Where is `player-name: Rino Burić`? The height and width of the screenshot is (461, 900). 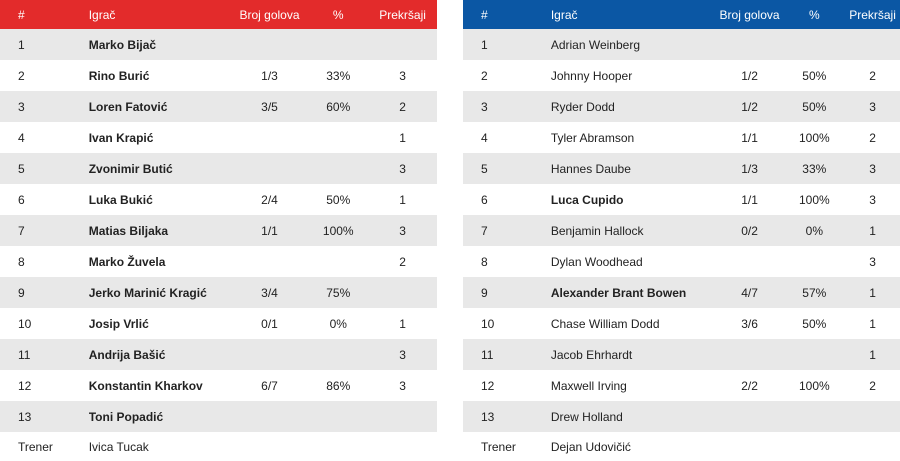
player-name: Rino Burić is located at coordinates (119, 75).